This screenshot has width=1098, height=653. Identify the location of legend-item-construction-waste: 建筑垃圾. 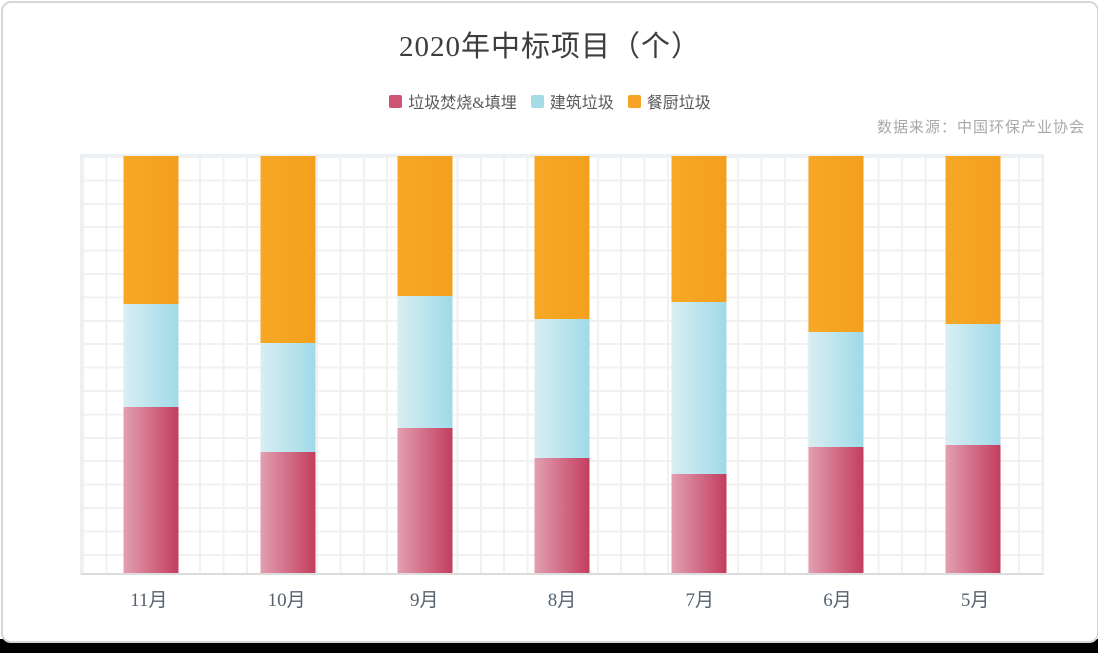
(572, 101).